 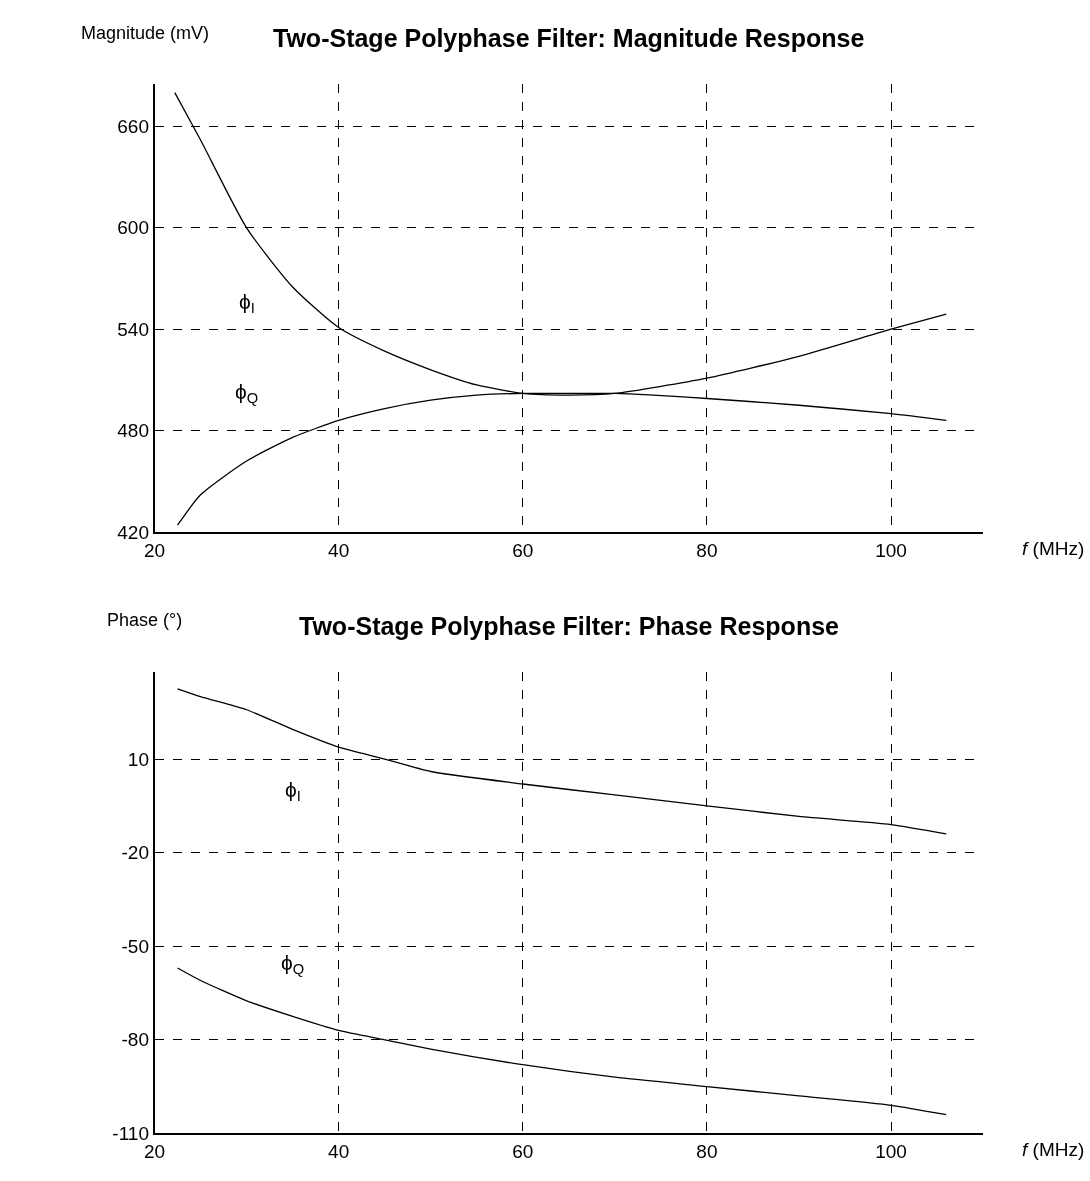 I want to click on y-tick-label: -20, so click(x=135, y=853).